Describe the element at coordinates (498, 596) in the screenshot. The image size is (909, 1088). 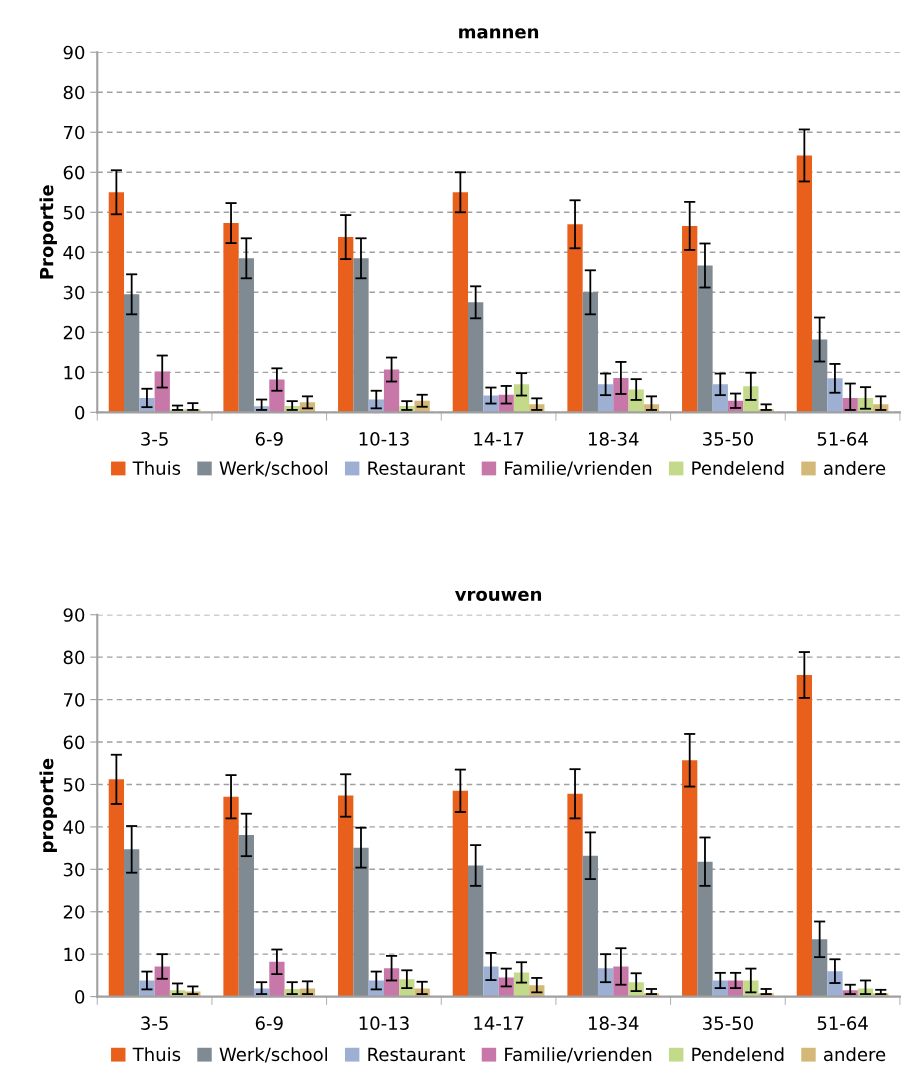
I see `chart-title: vrouwen` at that location.